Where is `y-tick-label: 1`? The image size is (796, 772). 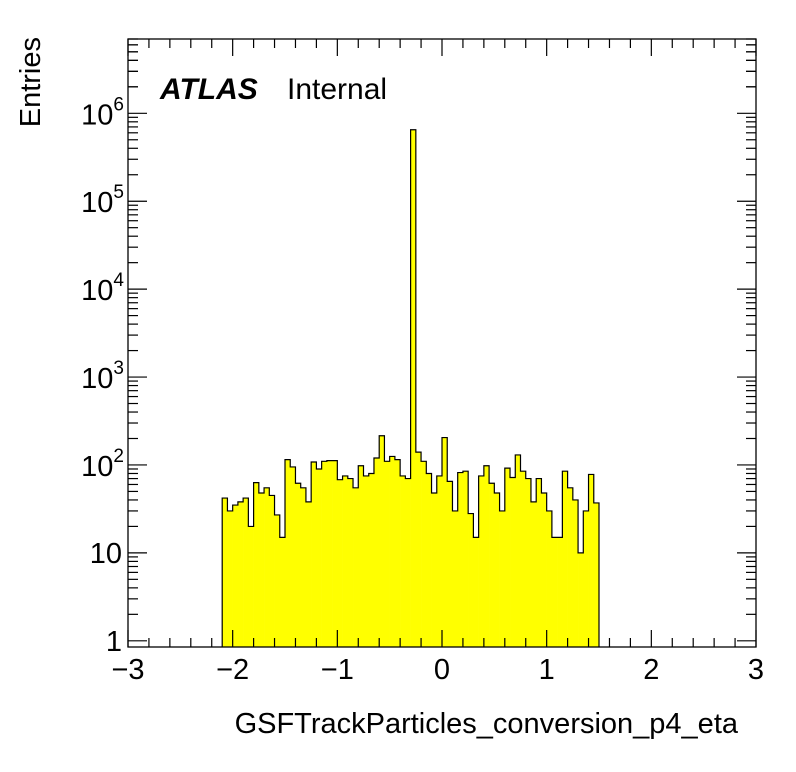 y-tick-label: 1 is located at coordinates (114, 642).